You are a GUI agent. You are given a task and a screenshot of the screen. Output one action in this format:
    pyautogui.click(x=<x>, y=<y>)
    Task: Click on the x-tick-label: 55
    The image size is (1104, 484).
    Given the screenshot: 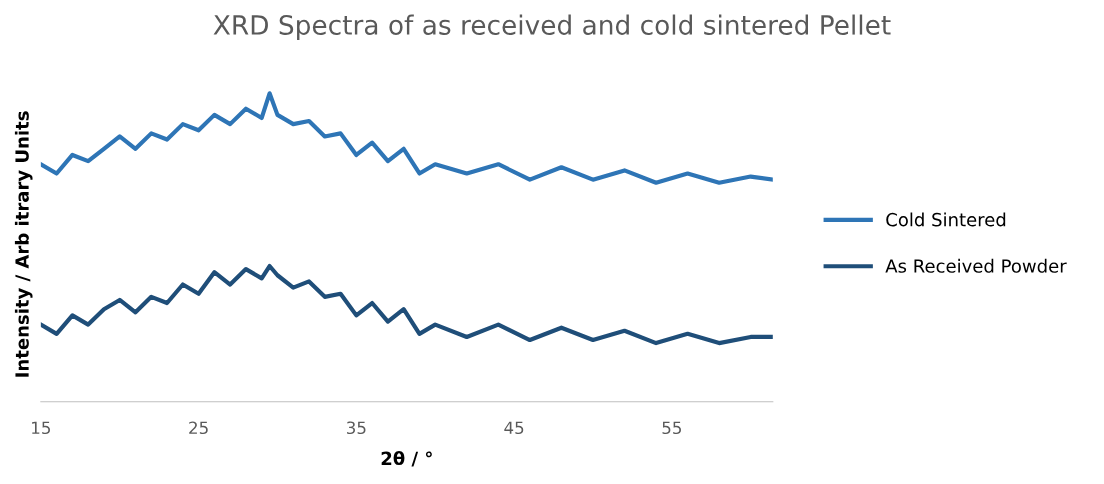 What is the action you would take?
    pyautogui.click(x=671, y=428)
    